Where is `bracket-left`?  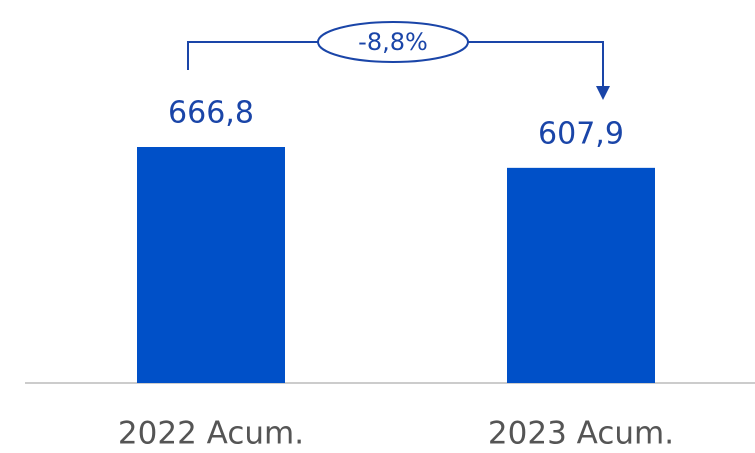 bracket-left is located at coordinates (252, 55).